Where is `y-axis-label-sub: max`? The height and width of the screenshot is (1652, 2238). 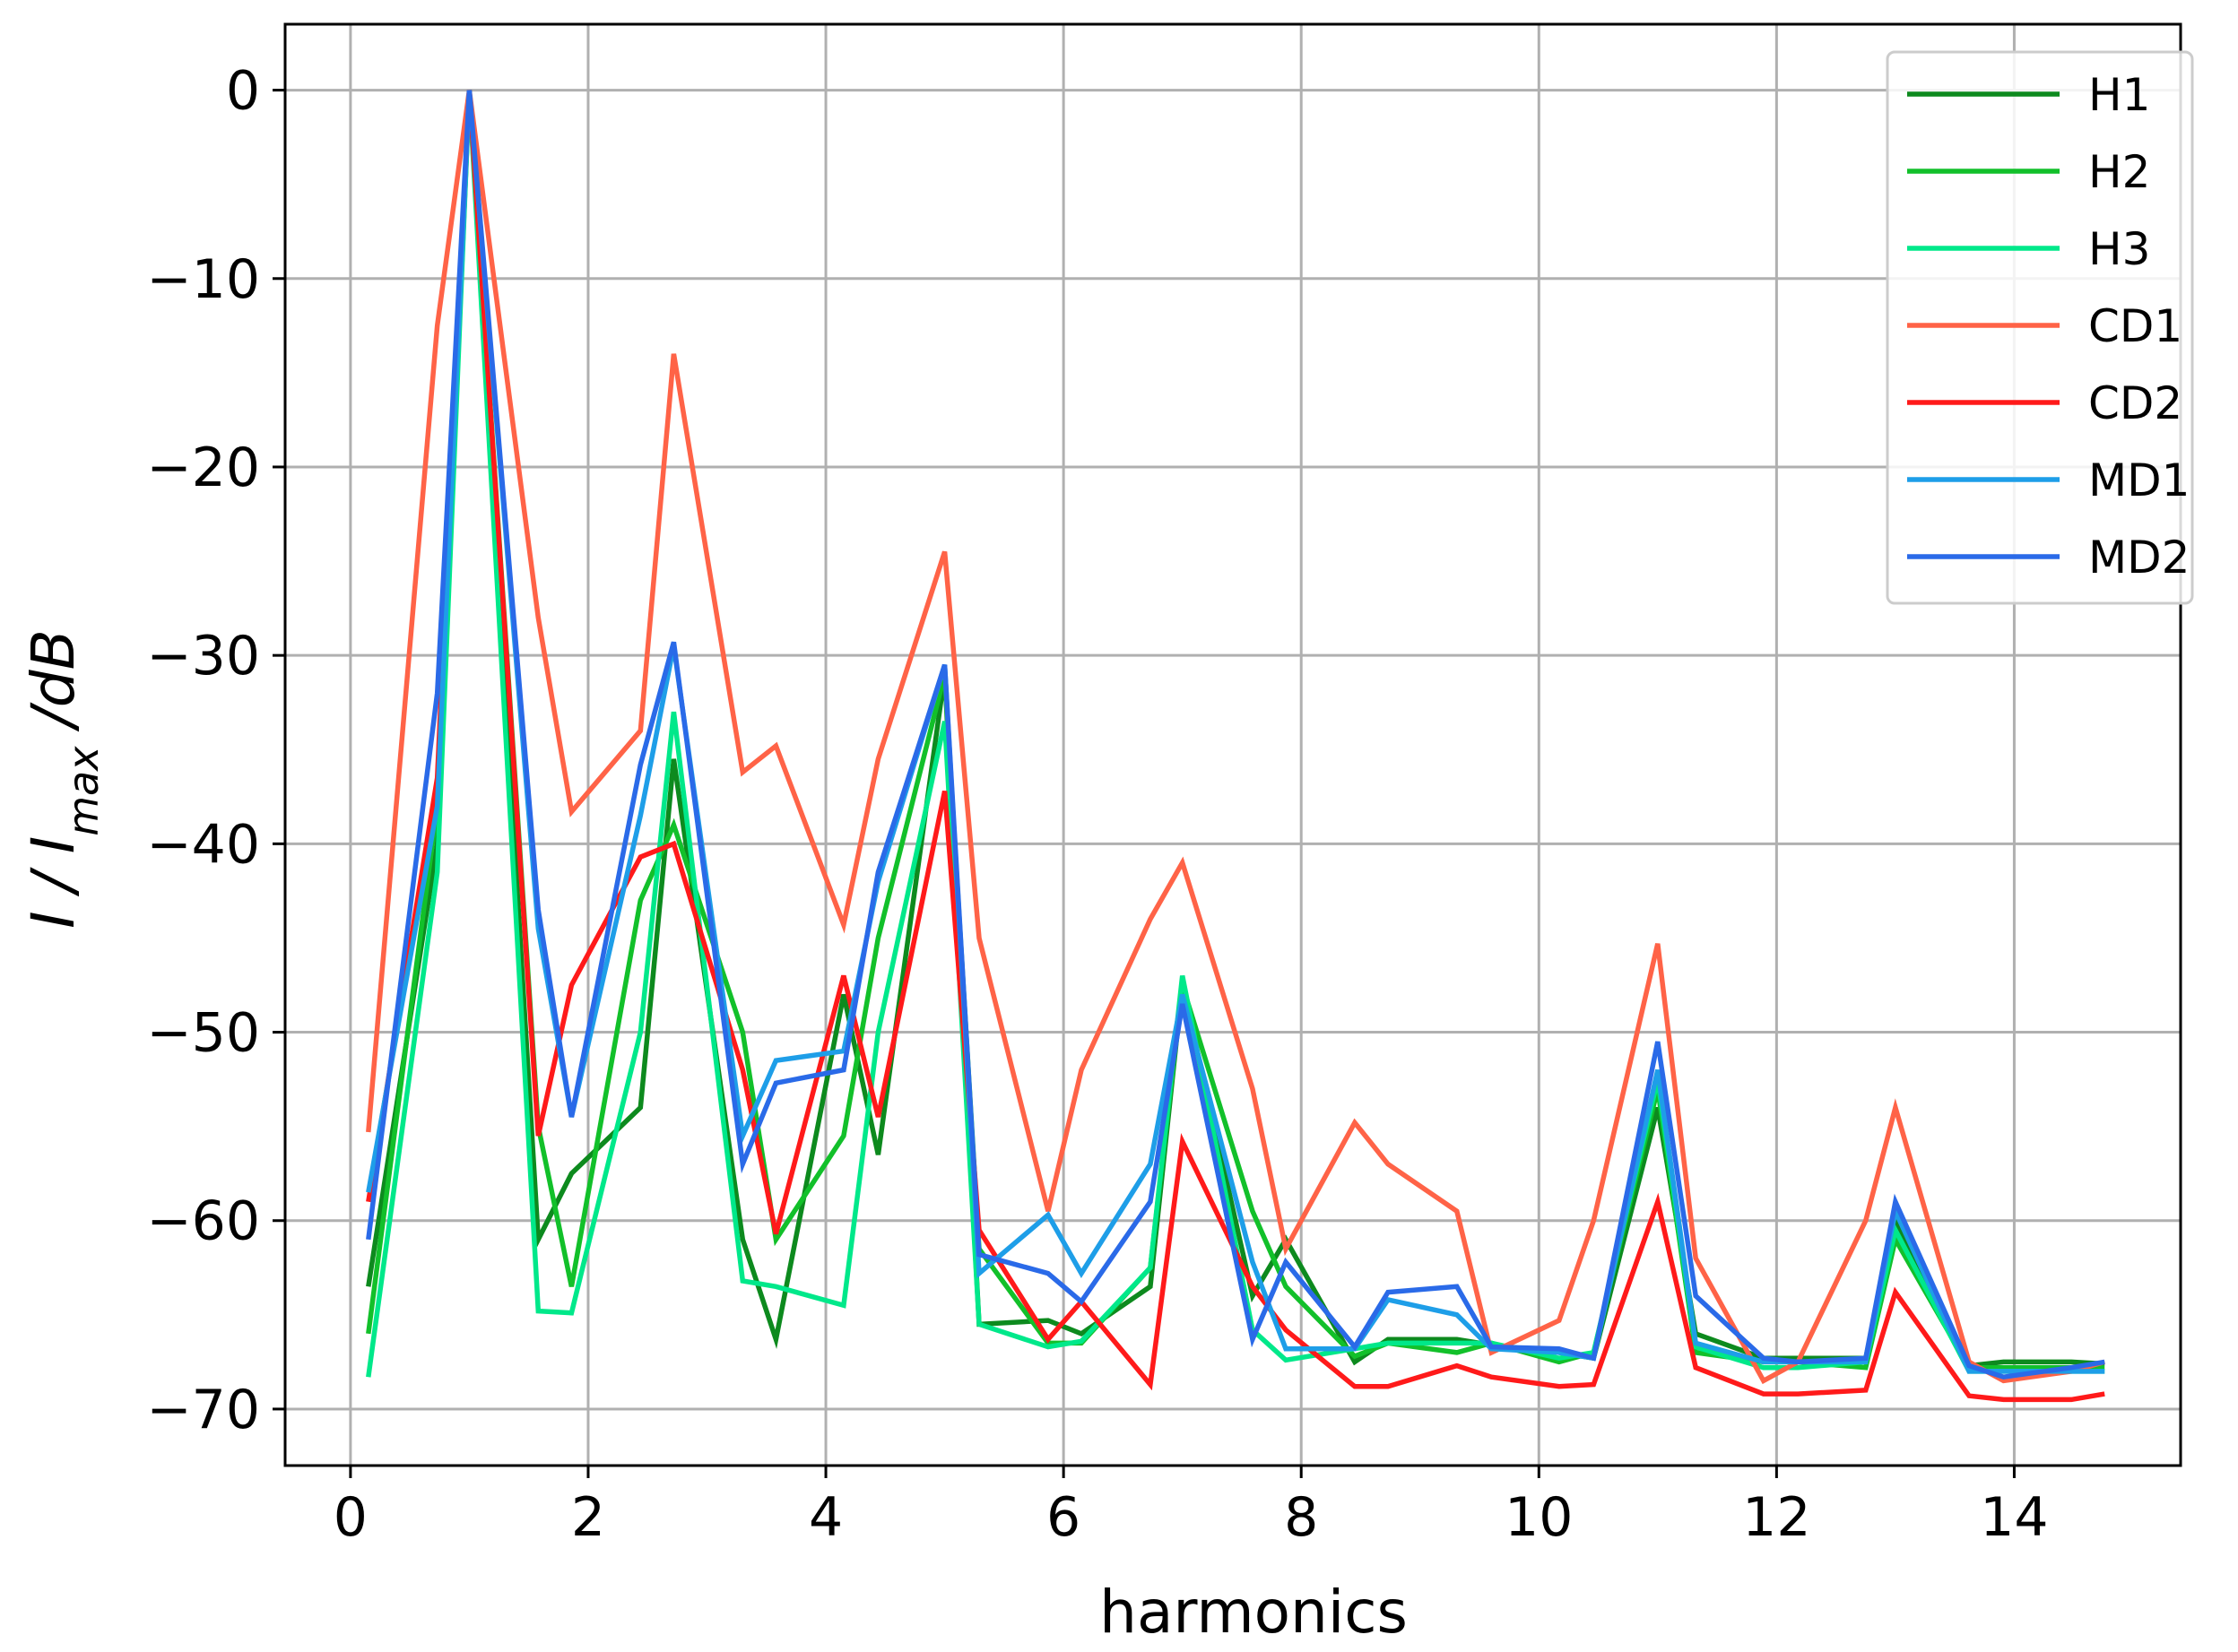
y-axis-label-sub: max is located at coordinates (83, 791).